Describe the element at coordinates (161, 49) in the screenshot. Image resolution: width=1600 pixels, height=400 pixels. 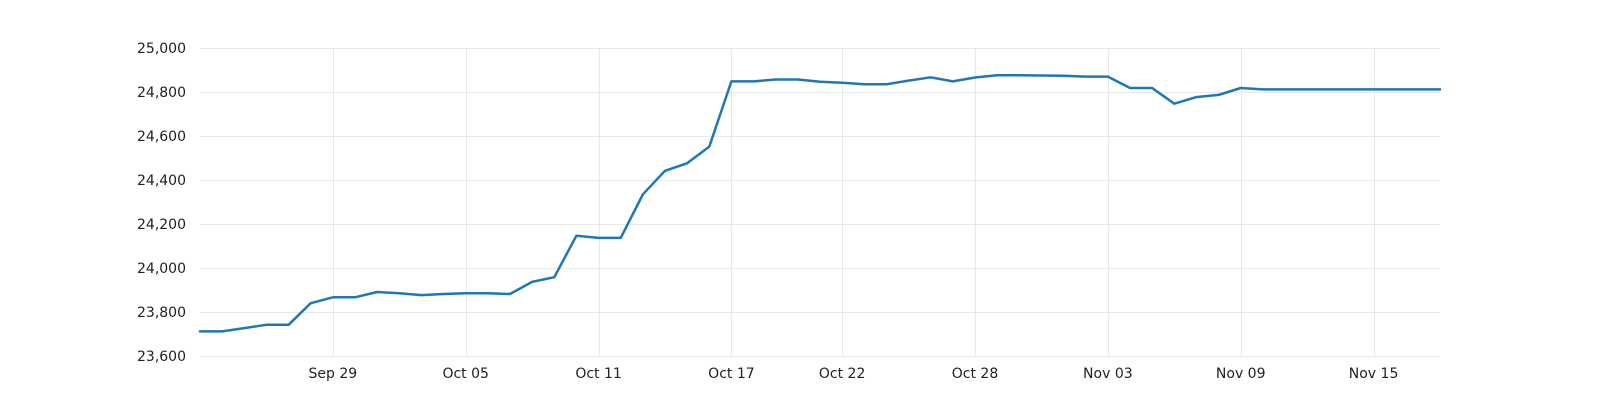
I see `y-tick-label: 25,000` at that location.